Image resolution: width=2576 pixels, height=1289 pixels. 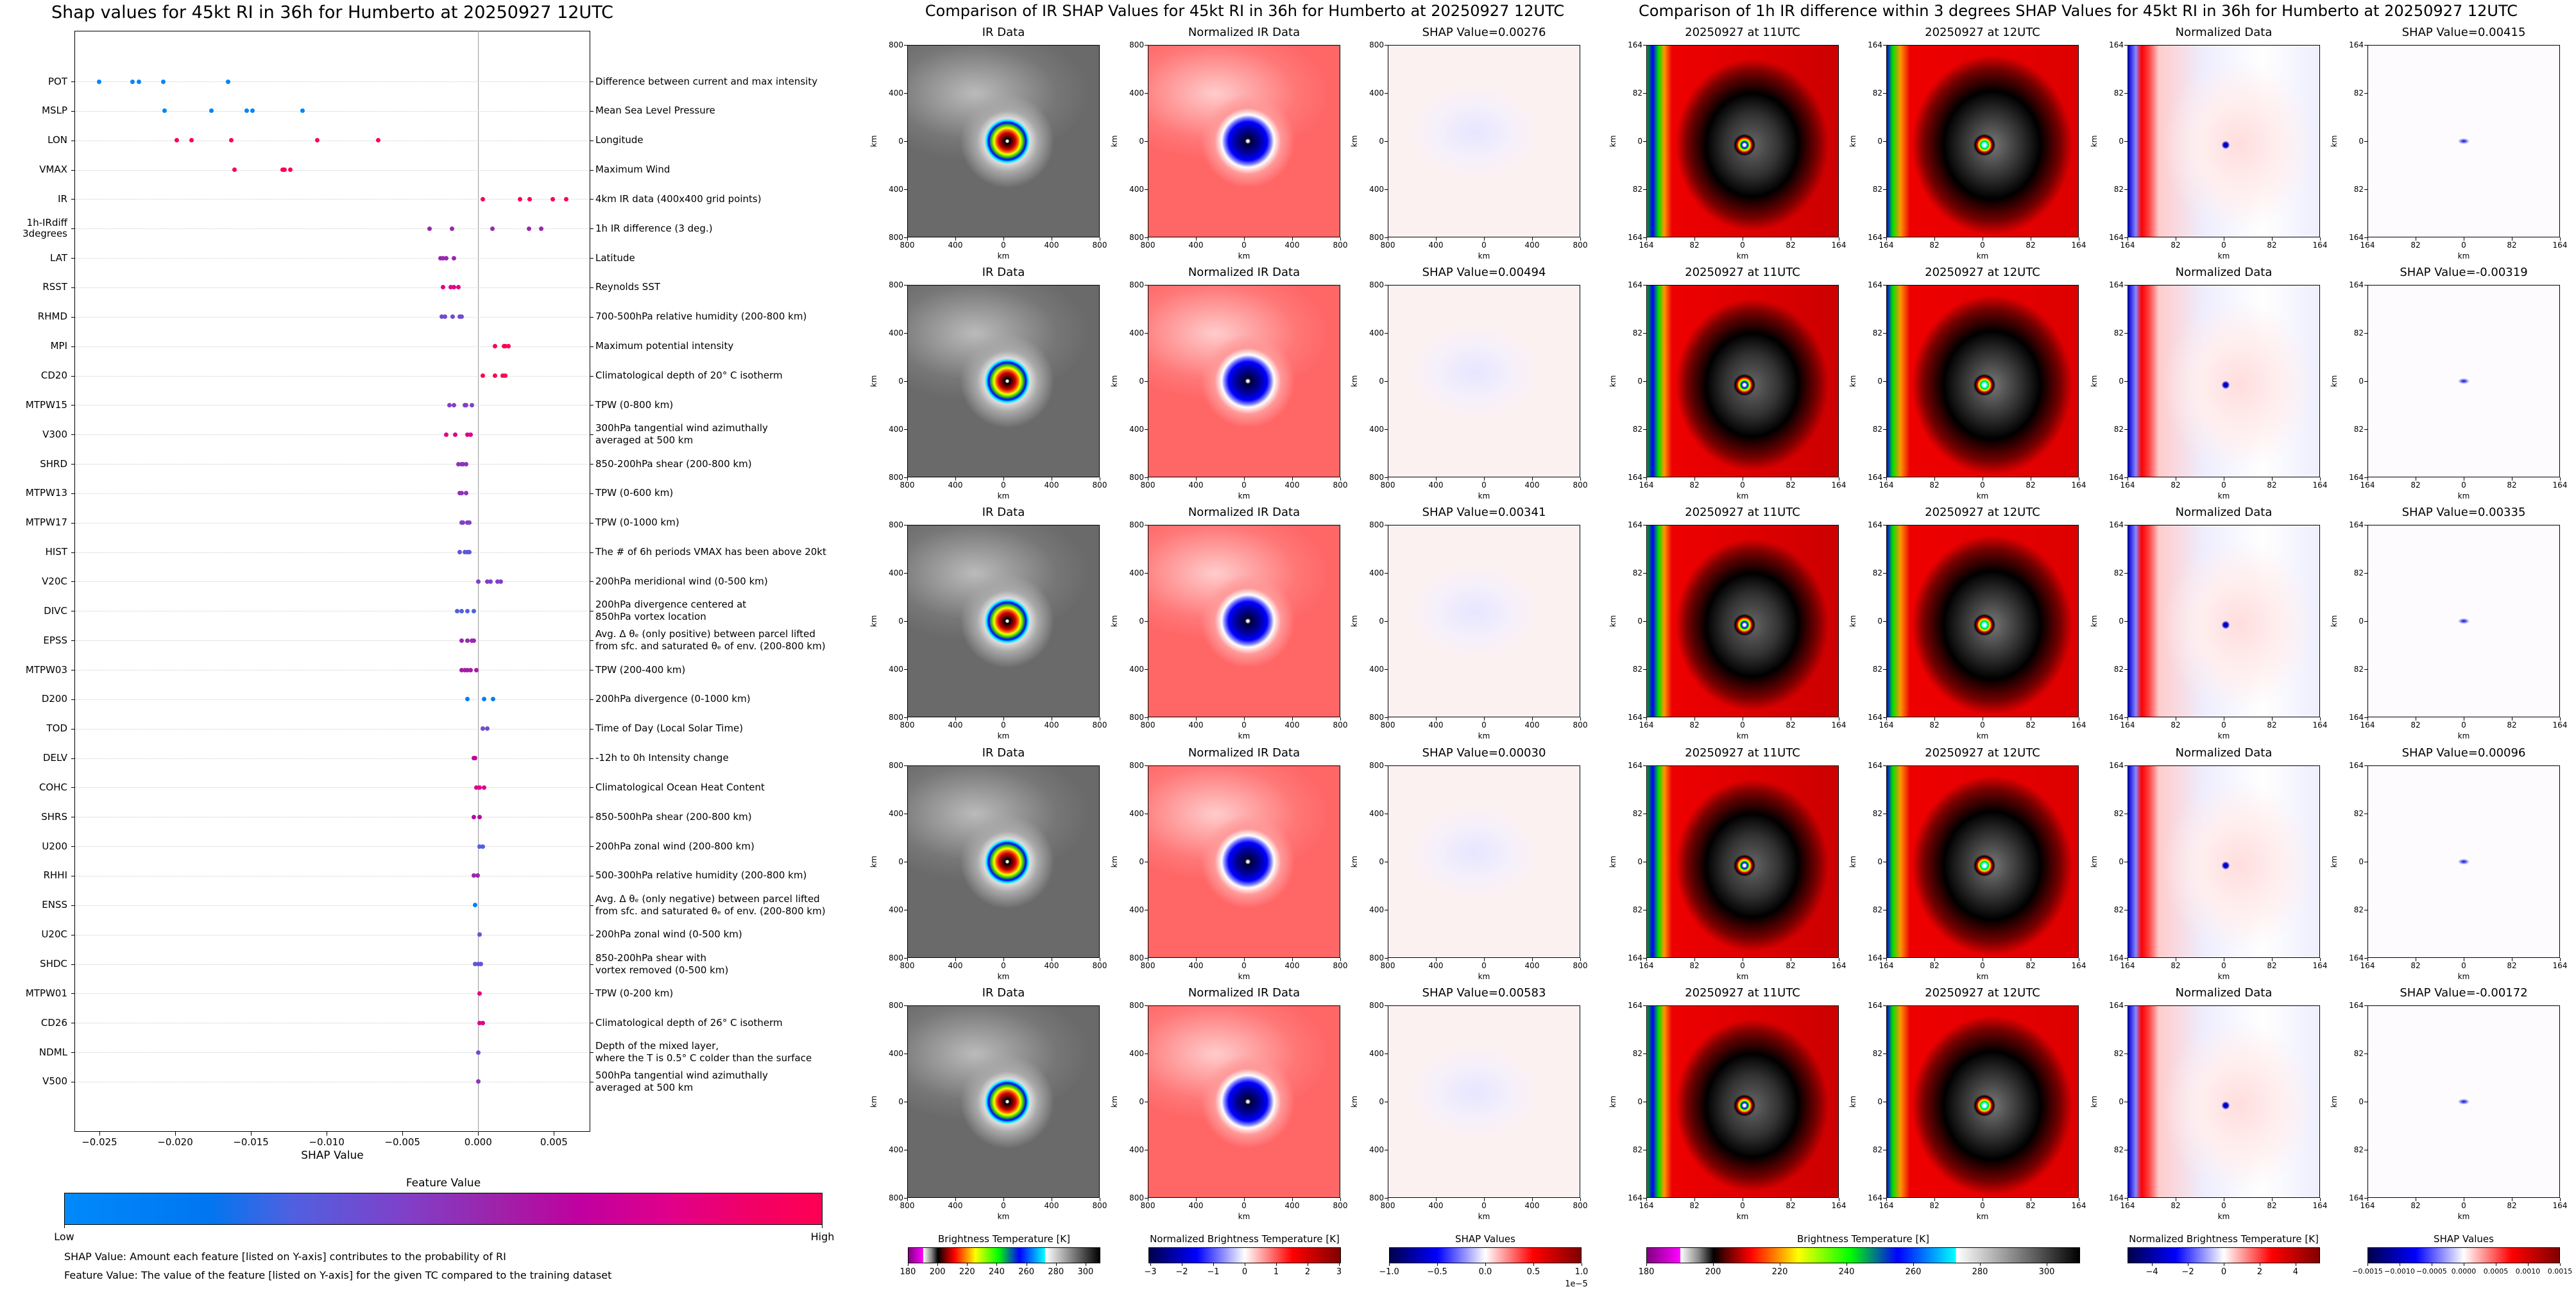 I want to click on irdiff-shap-colorbar-tick-label: 0.0010, so click(x=2528, y=1271).